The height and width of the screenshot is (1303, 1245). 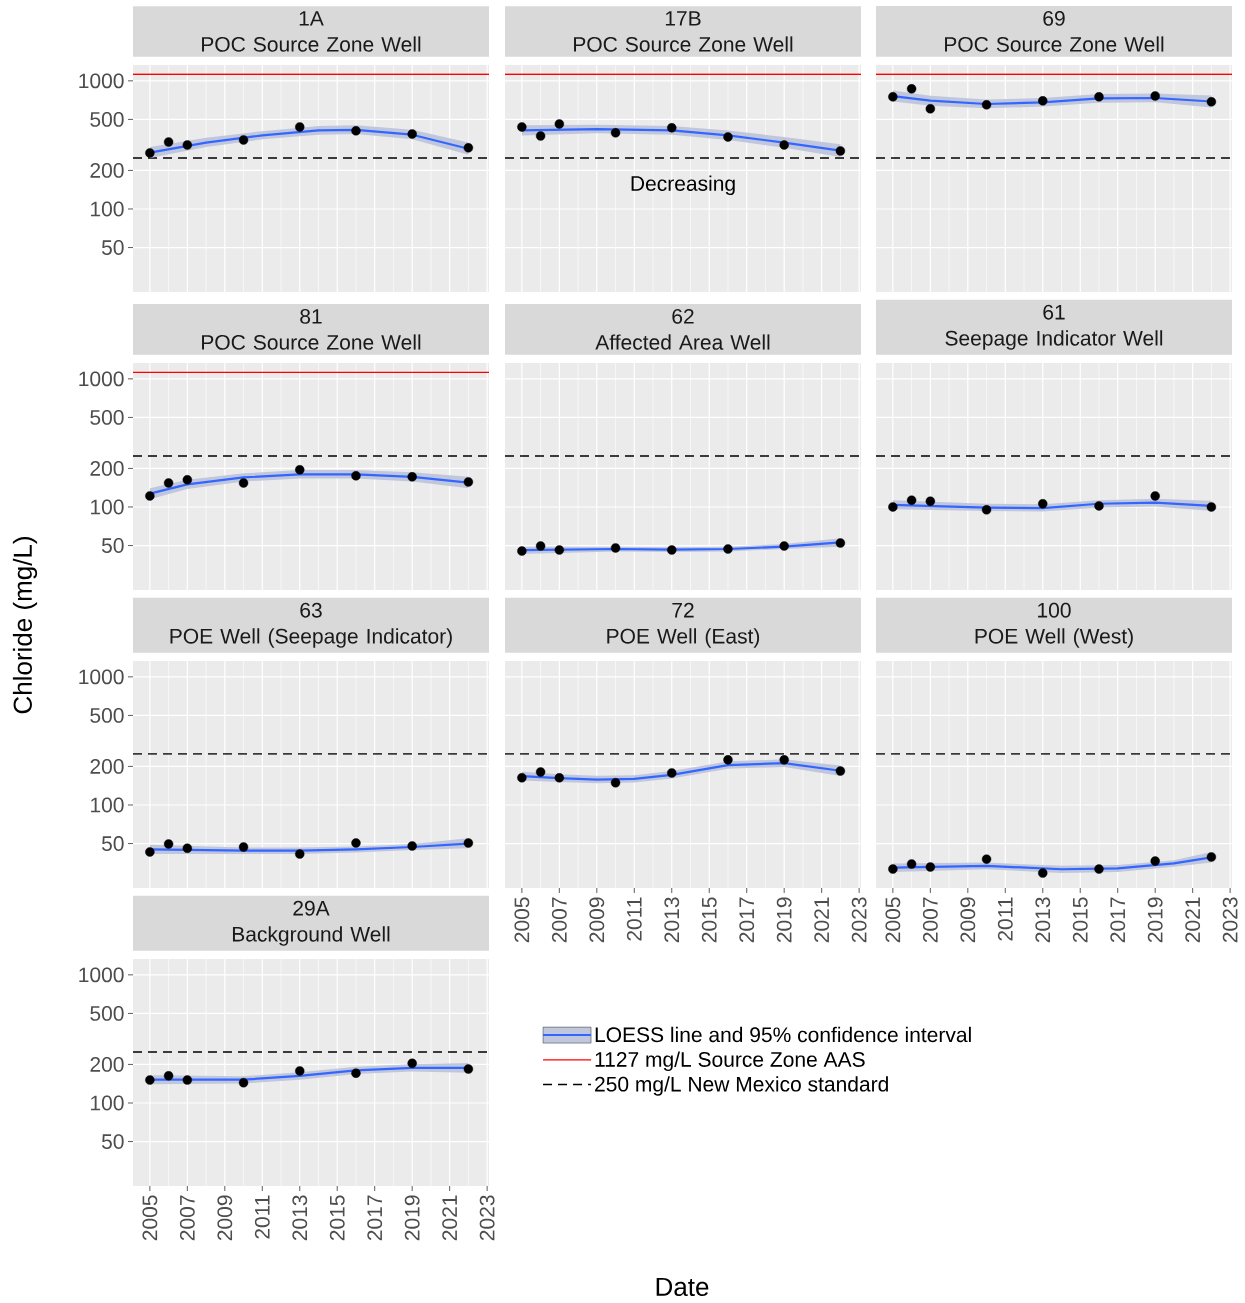 What do you see at coordinates (683, 316) in the screenshot?
I see `chart-title: 62` at bounding box center [683, 316].